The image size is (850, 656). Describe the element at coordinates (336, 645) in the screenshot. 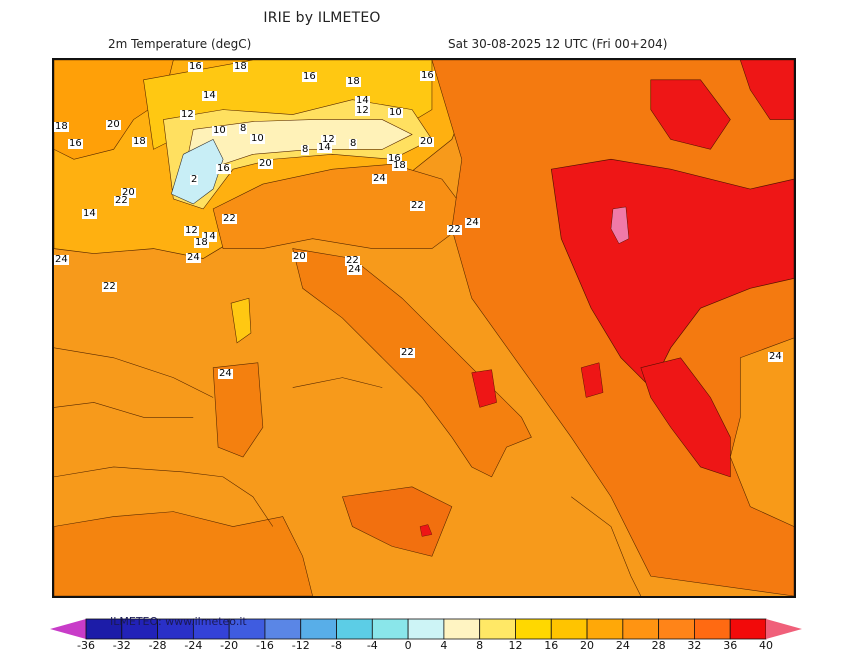

I see `colorbar-tick: -8` at that location.